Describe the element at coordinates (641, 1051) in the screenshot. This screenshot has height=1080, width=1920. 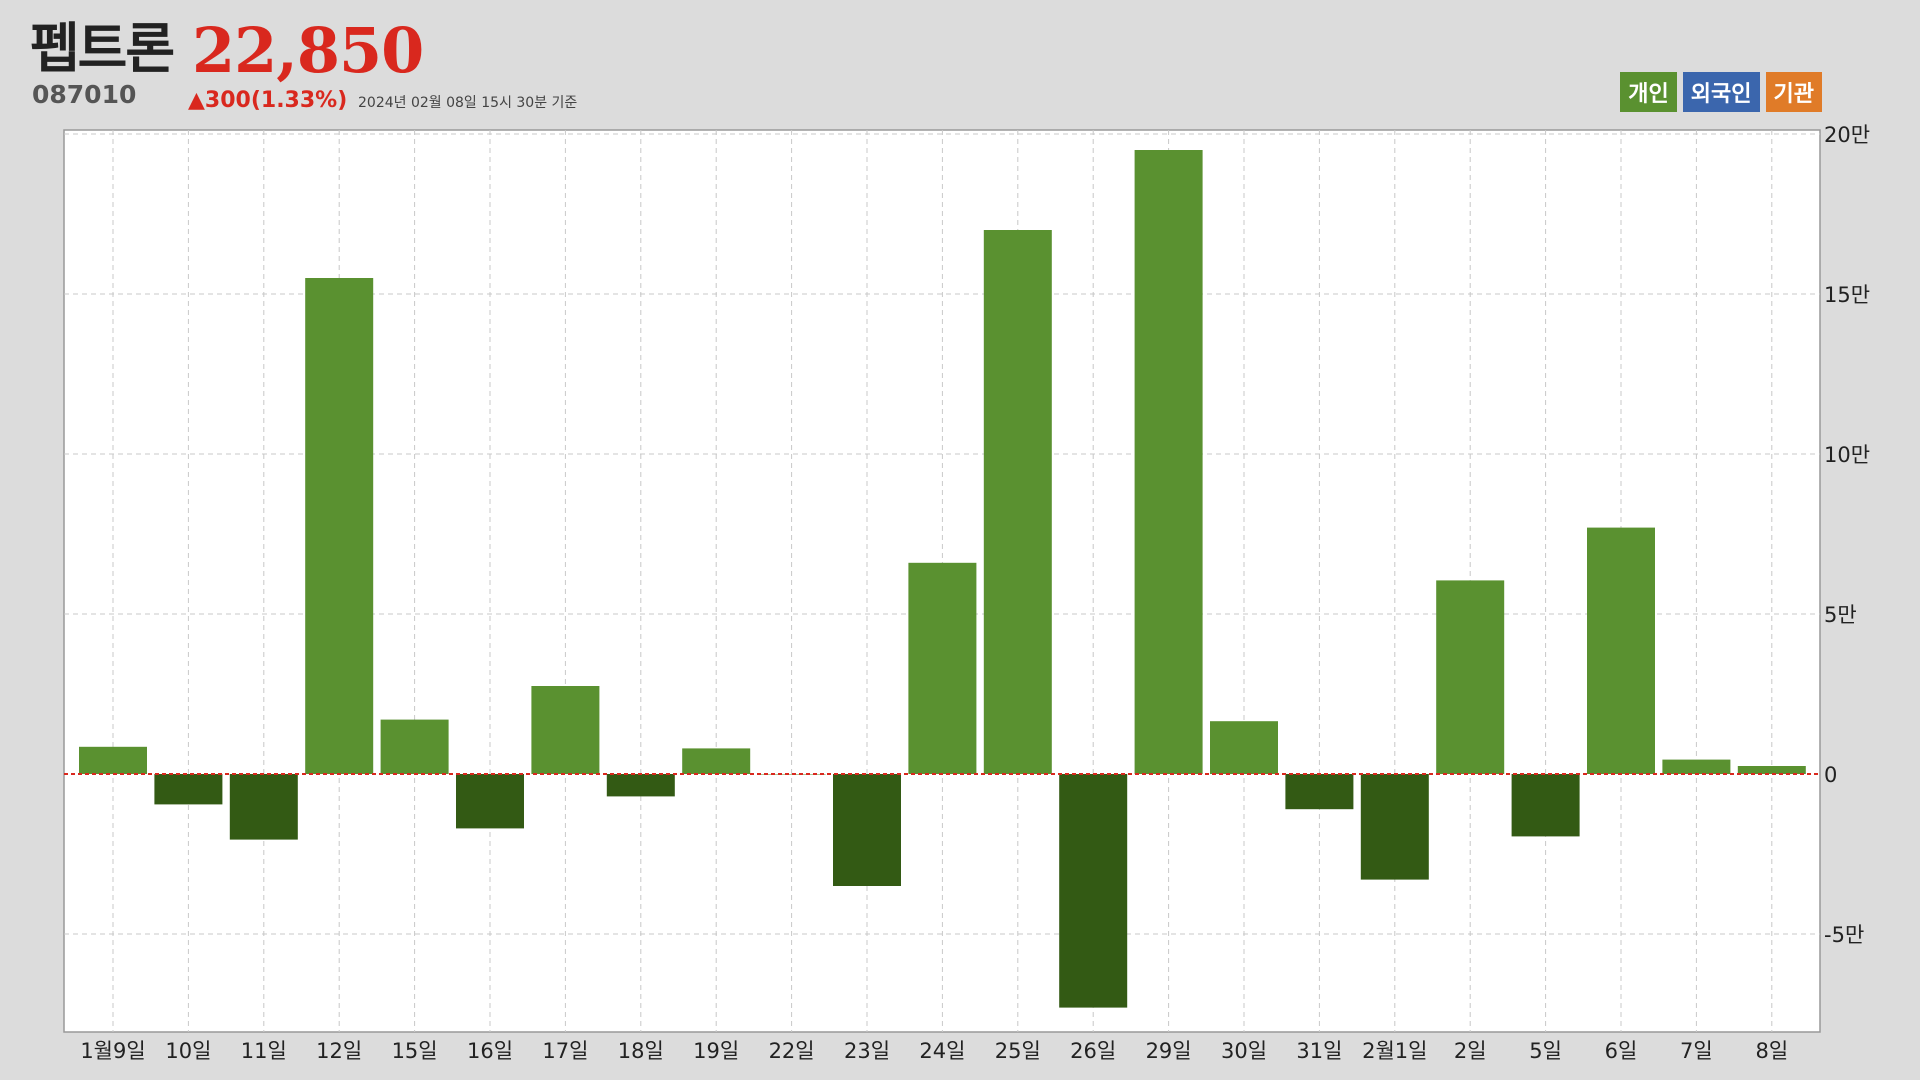
I see `x-tick-label: 18일` at that location.